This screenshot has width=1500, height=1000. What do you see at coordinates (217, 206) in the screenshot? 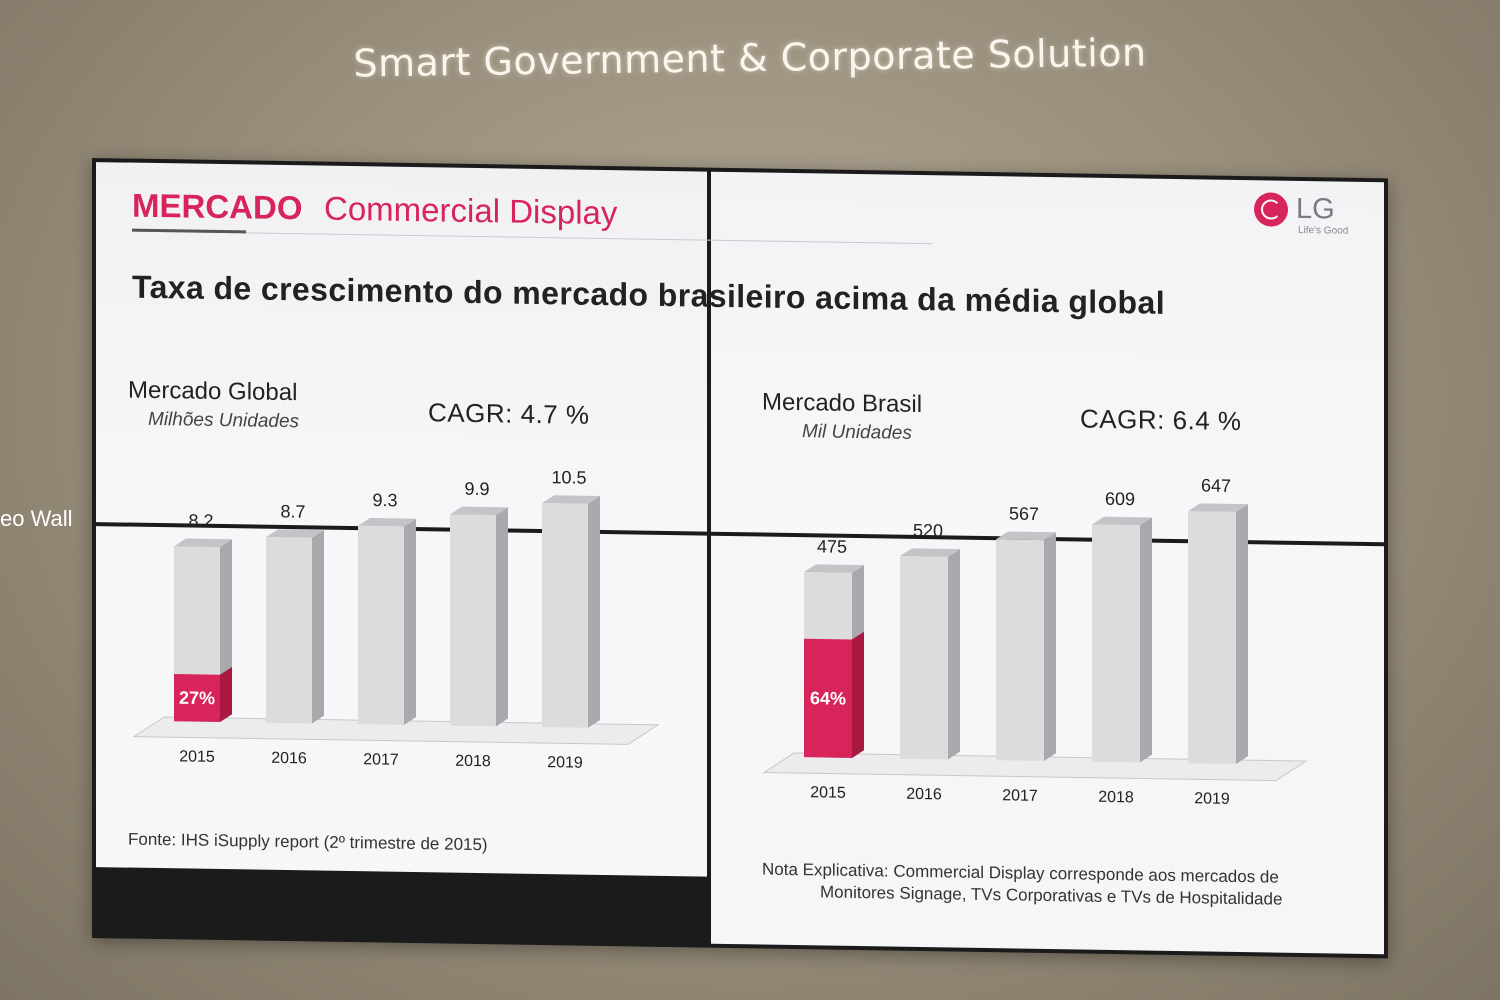
I see `slide-tag: MERCADO` at bounding box center [217, 206].